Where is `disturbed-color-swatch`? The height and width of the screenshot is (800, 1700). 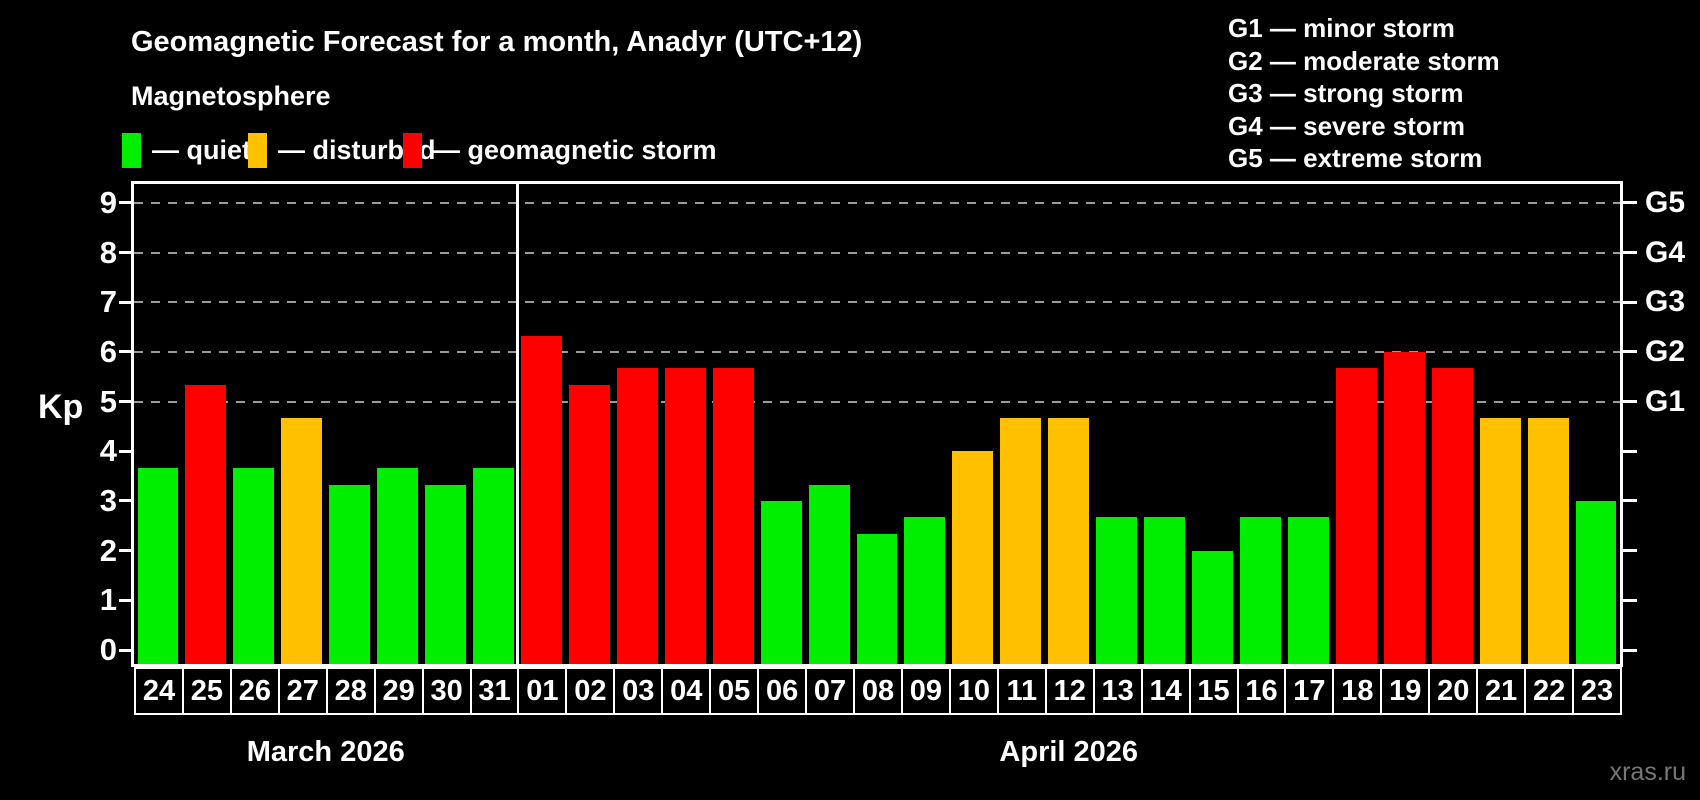 disturbed-color-swatch is located at coordinates (257, 150).